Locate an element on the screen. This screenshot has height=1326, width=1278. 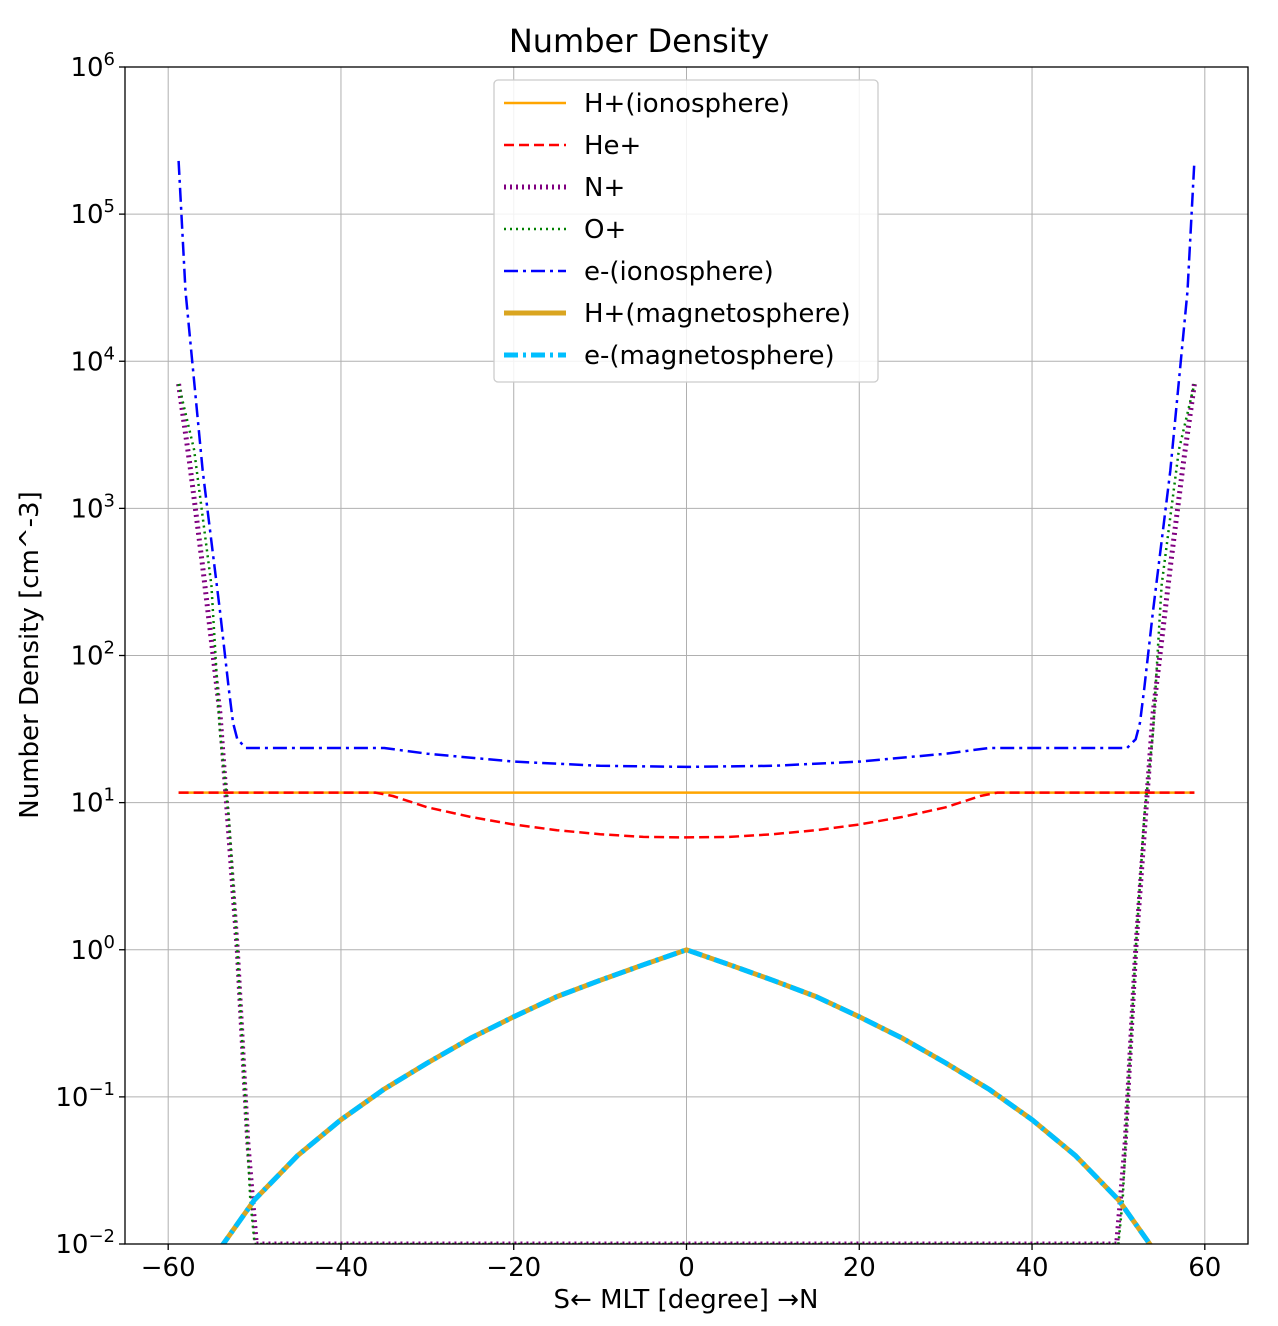
series-line-he is located at coordinates (686, 815).